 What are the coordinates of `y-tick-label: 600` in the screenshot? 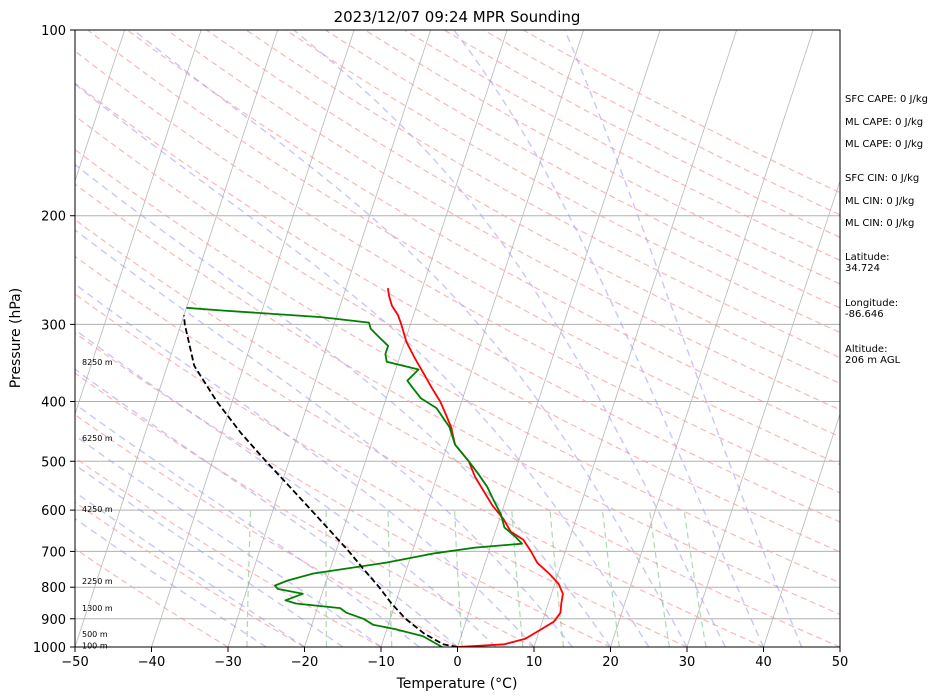 It's located at (53, 511).